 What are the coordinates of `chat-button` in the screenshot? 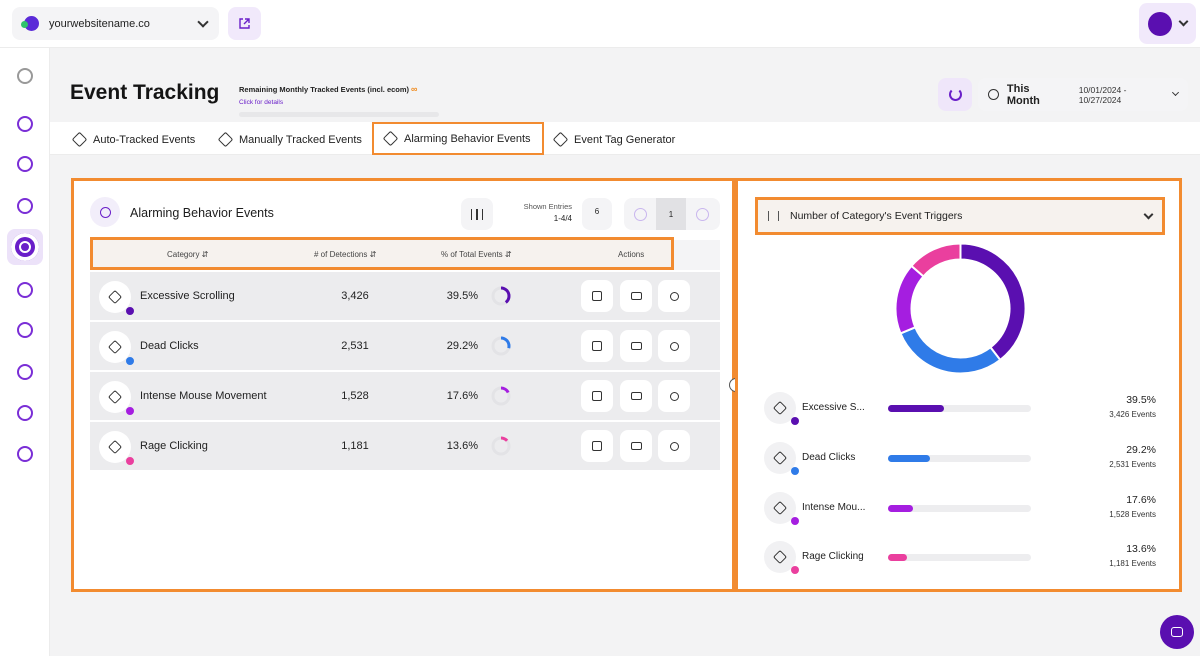 It's located at (1177, 632).